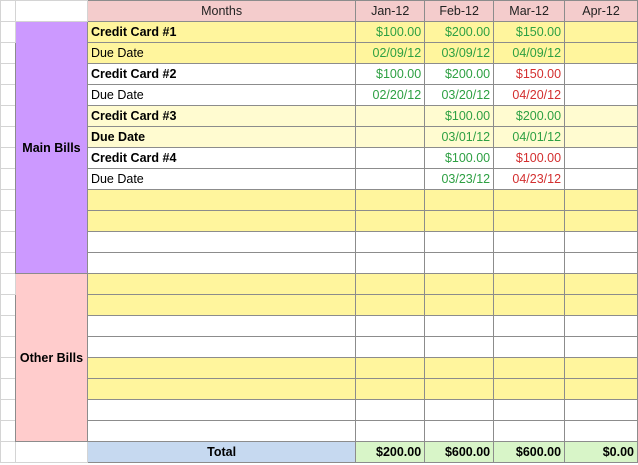 The height and width of the screenshot is (465, 638). Describe the element at coordinates (459, 53) in the screenshot. I see `value-cell: 03/09/12` at that location.